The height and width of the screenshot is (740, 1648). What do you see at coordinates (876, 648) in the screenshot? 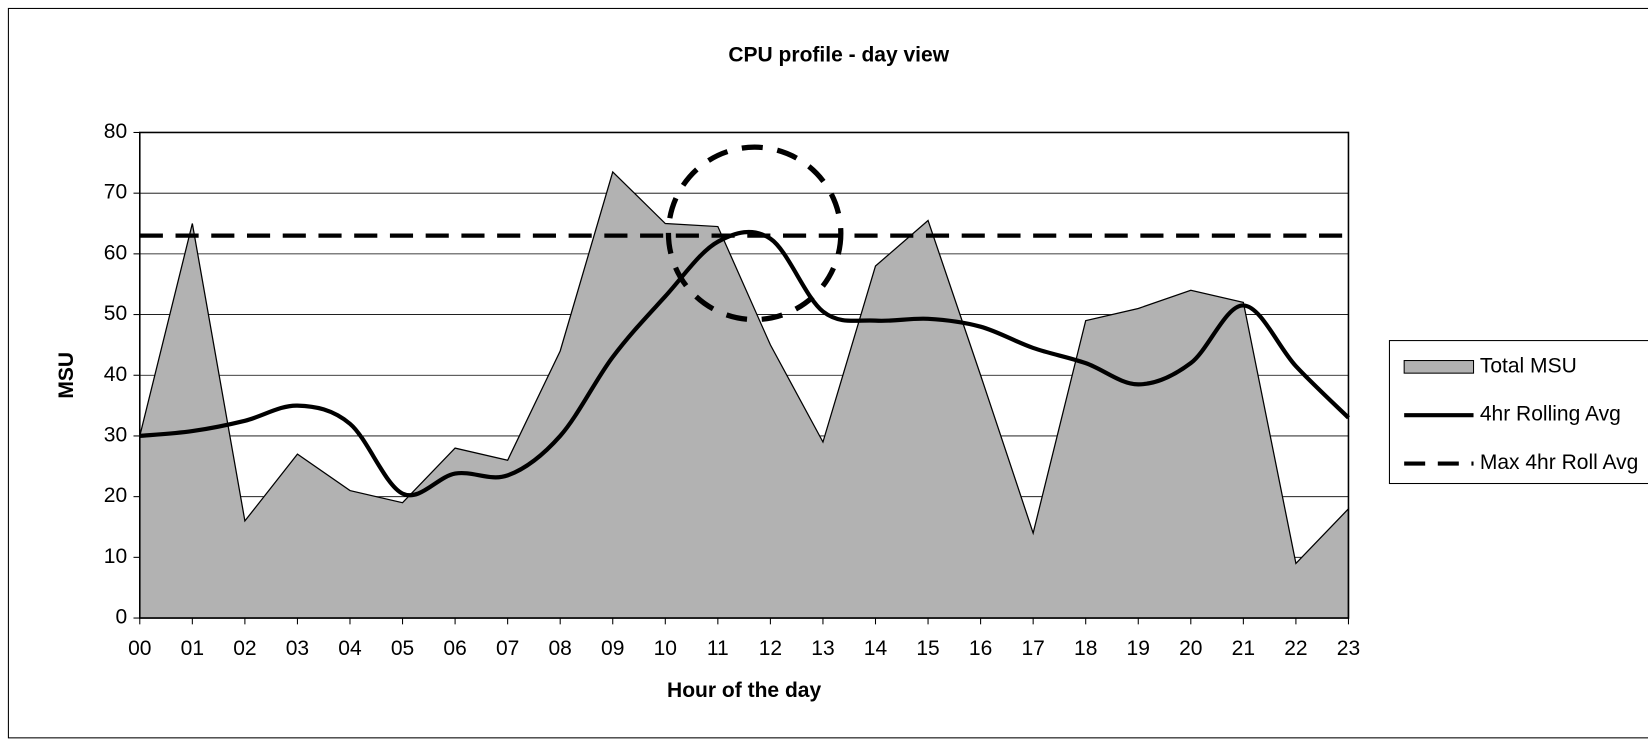
I see `x-tick-label: 14` at bounding box center [876, 648].